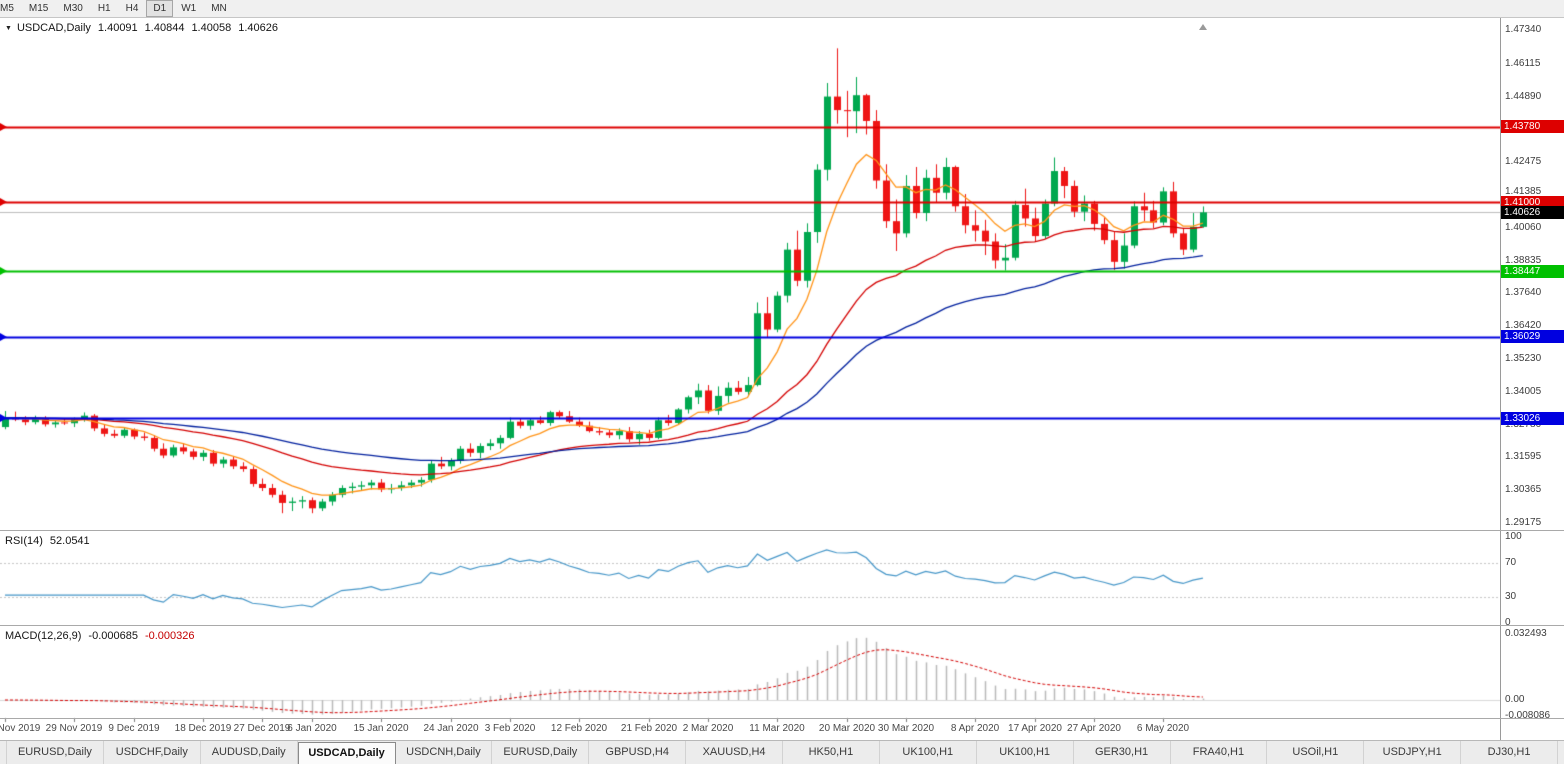 This screenshot has height=764, width=1564. I want to click on tab-XAUUSD-H4: XAUUSD,H4, so click(734, 752).